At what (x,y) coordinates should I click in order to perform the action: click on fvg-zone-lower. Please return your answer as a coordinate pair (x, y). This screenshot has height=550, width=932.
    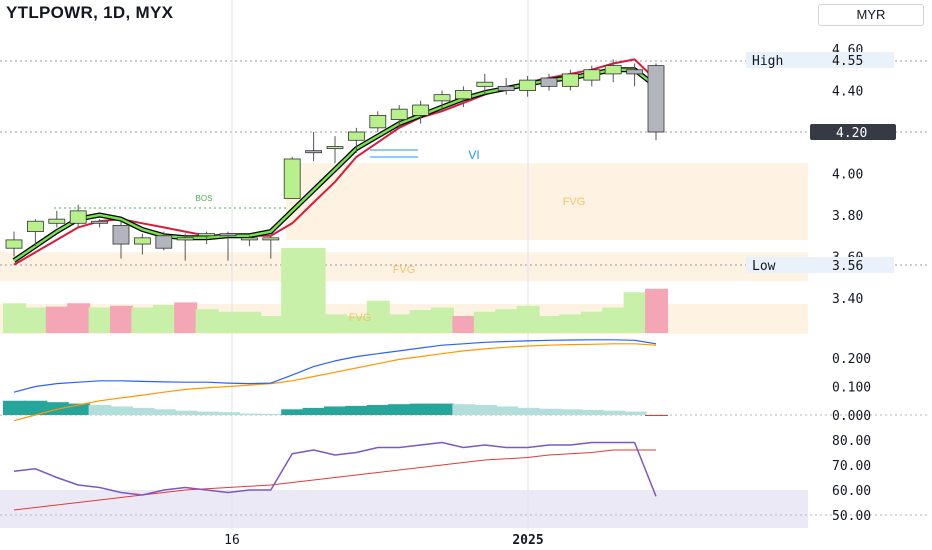
    Looking at the image, I should click on (404, 267).